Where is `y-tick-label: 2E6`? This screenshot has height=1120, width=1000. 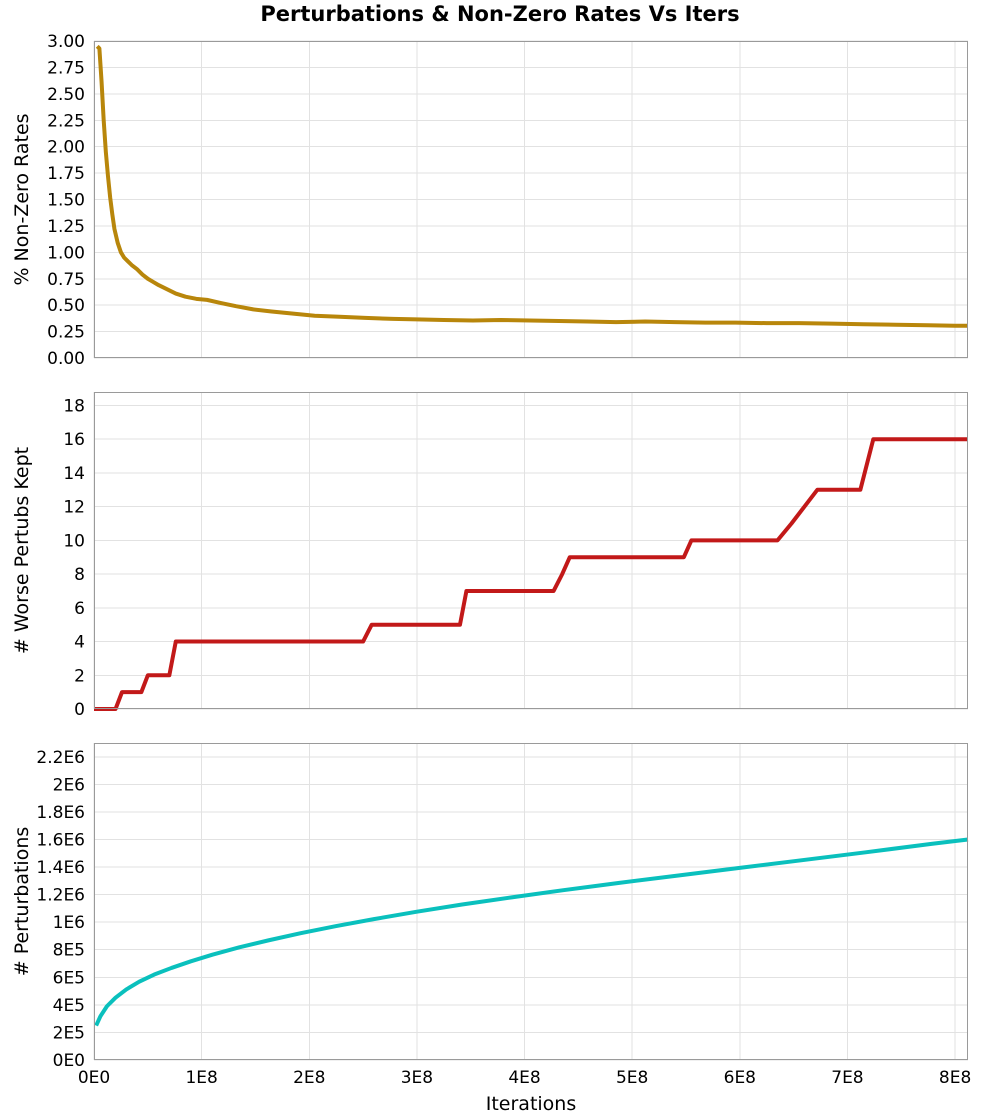
y-tick-label: 2E6 is located at coordinates (69, 785).